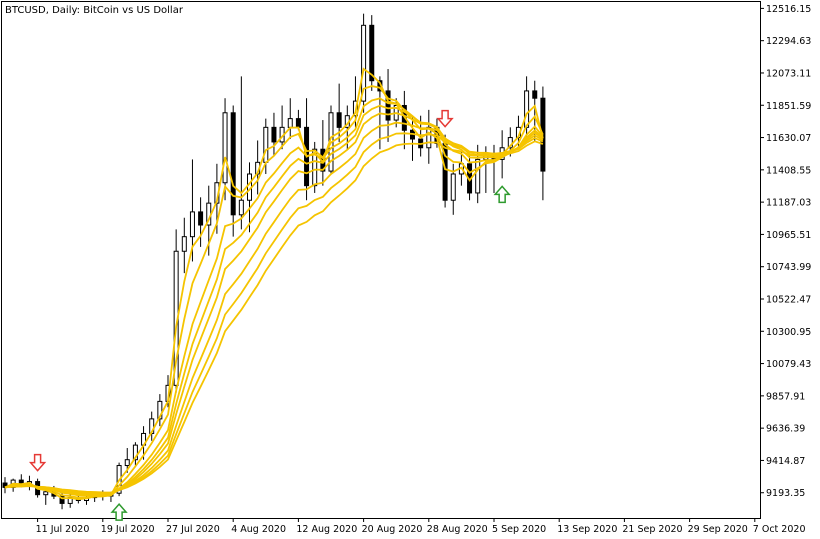 This screenshot has width=820, height=539. I want to click on x-tick-label: 21 Sep 2020, so click(652, 529).